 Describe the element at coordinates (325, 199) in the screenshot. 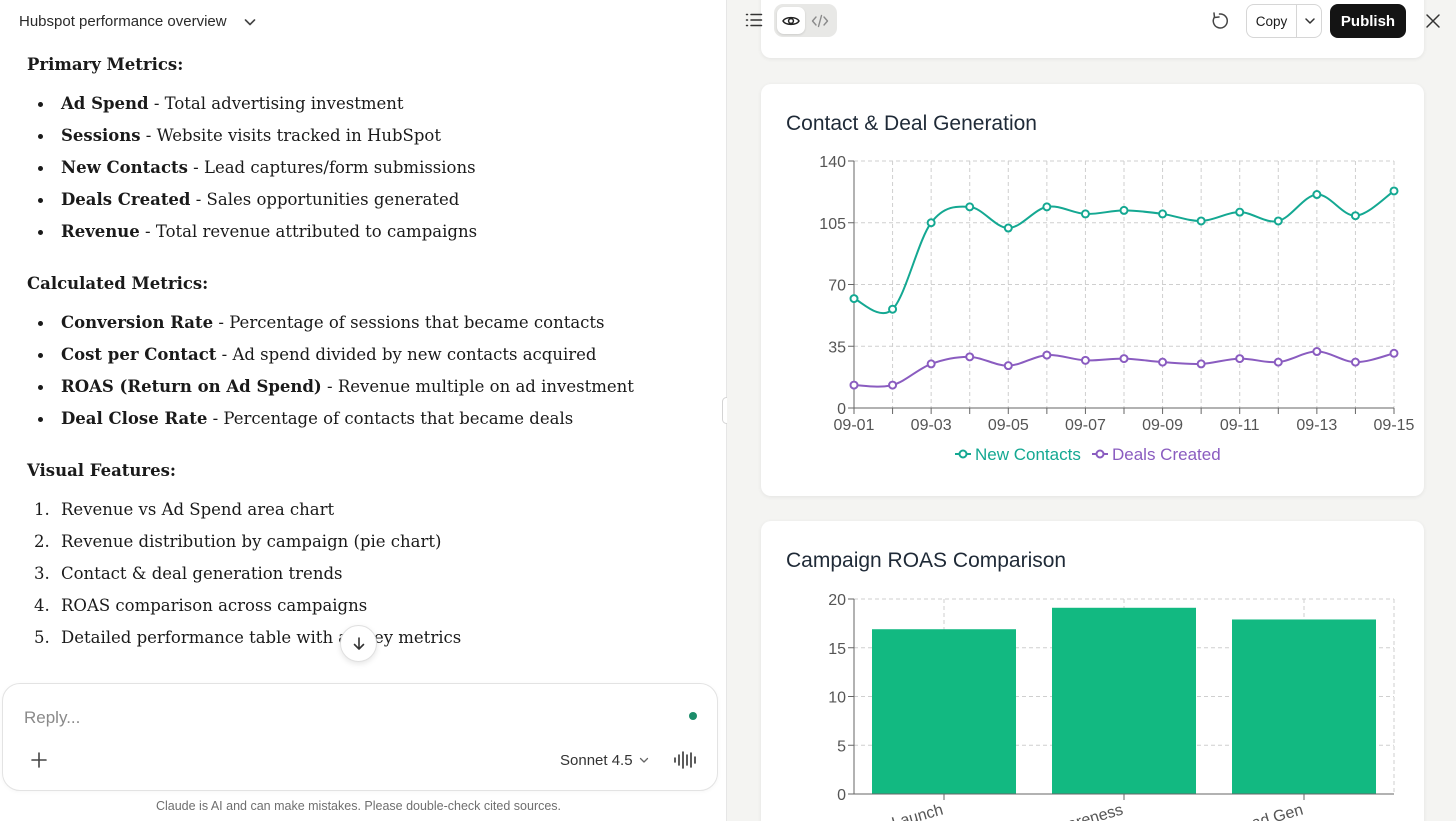

I see `metric-desc: - Sales opportunities generated` at that location.